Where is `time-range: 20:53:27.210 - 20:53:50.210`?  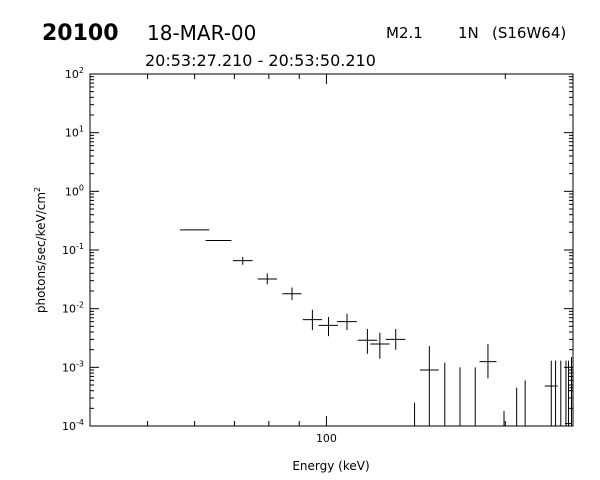 time-range: 20:53:27.210 - 20:53:50.210 is located at coordinates (260, 60).